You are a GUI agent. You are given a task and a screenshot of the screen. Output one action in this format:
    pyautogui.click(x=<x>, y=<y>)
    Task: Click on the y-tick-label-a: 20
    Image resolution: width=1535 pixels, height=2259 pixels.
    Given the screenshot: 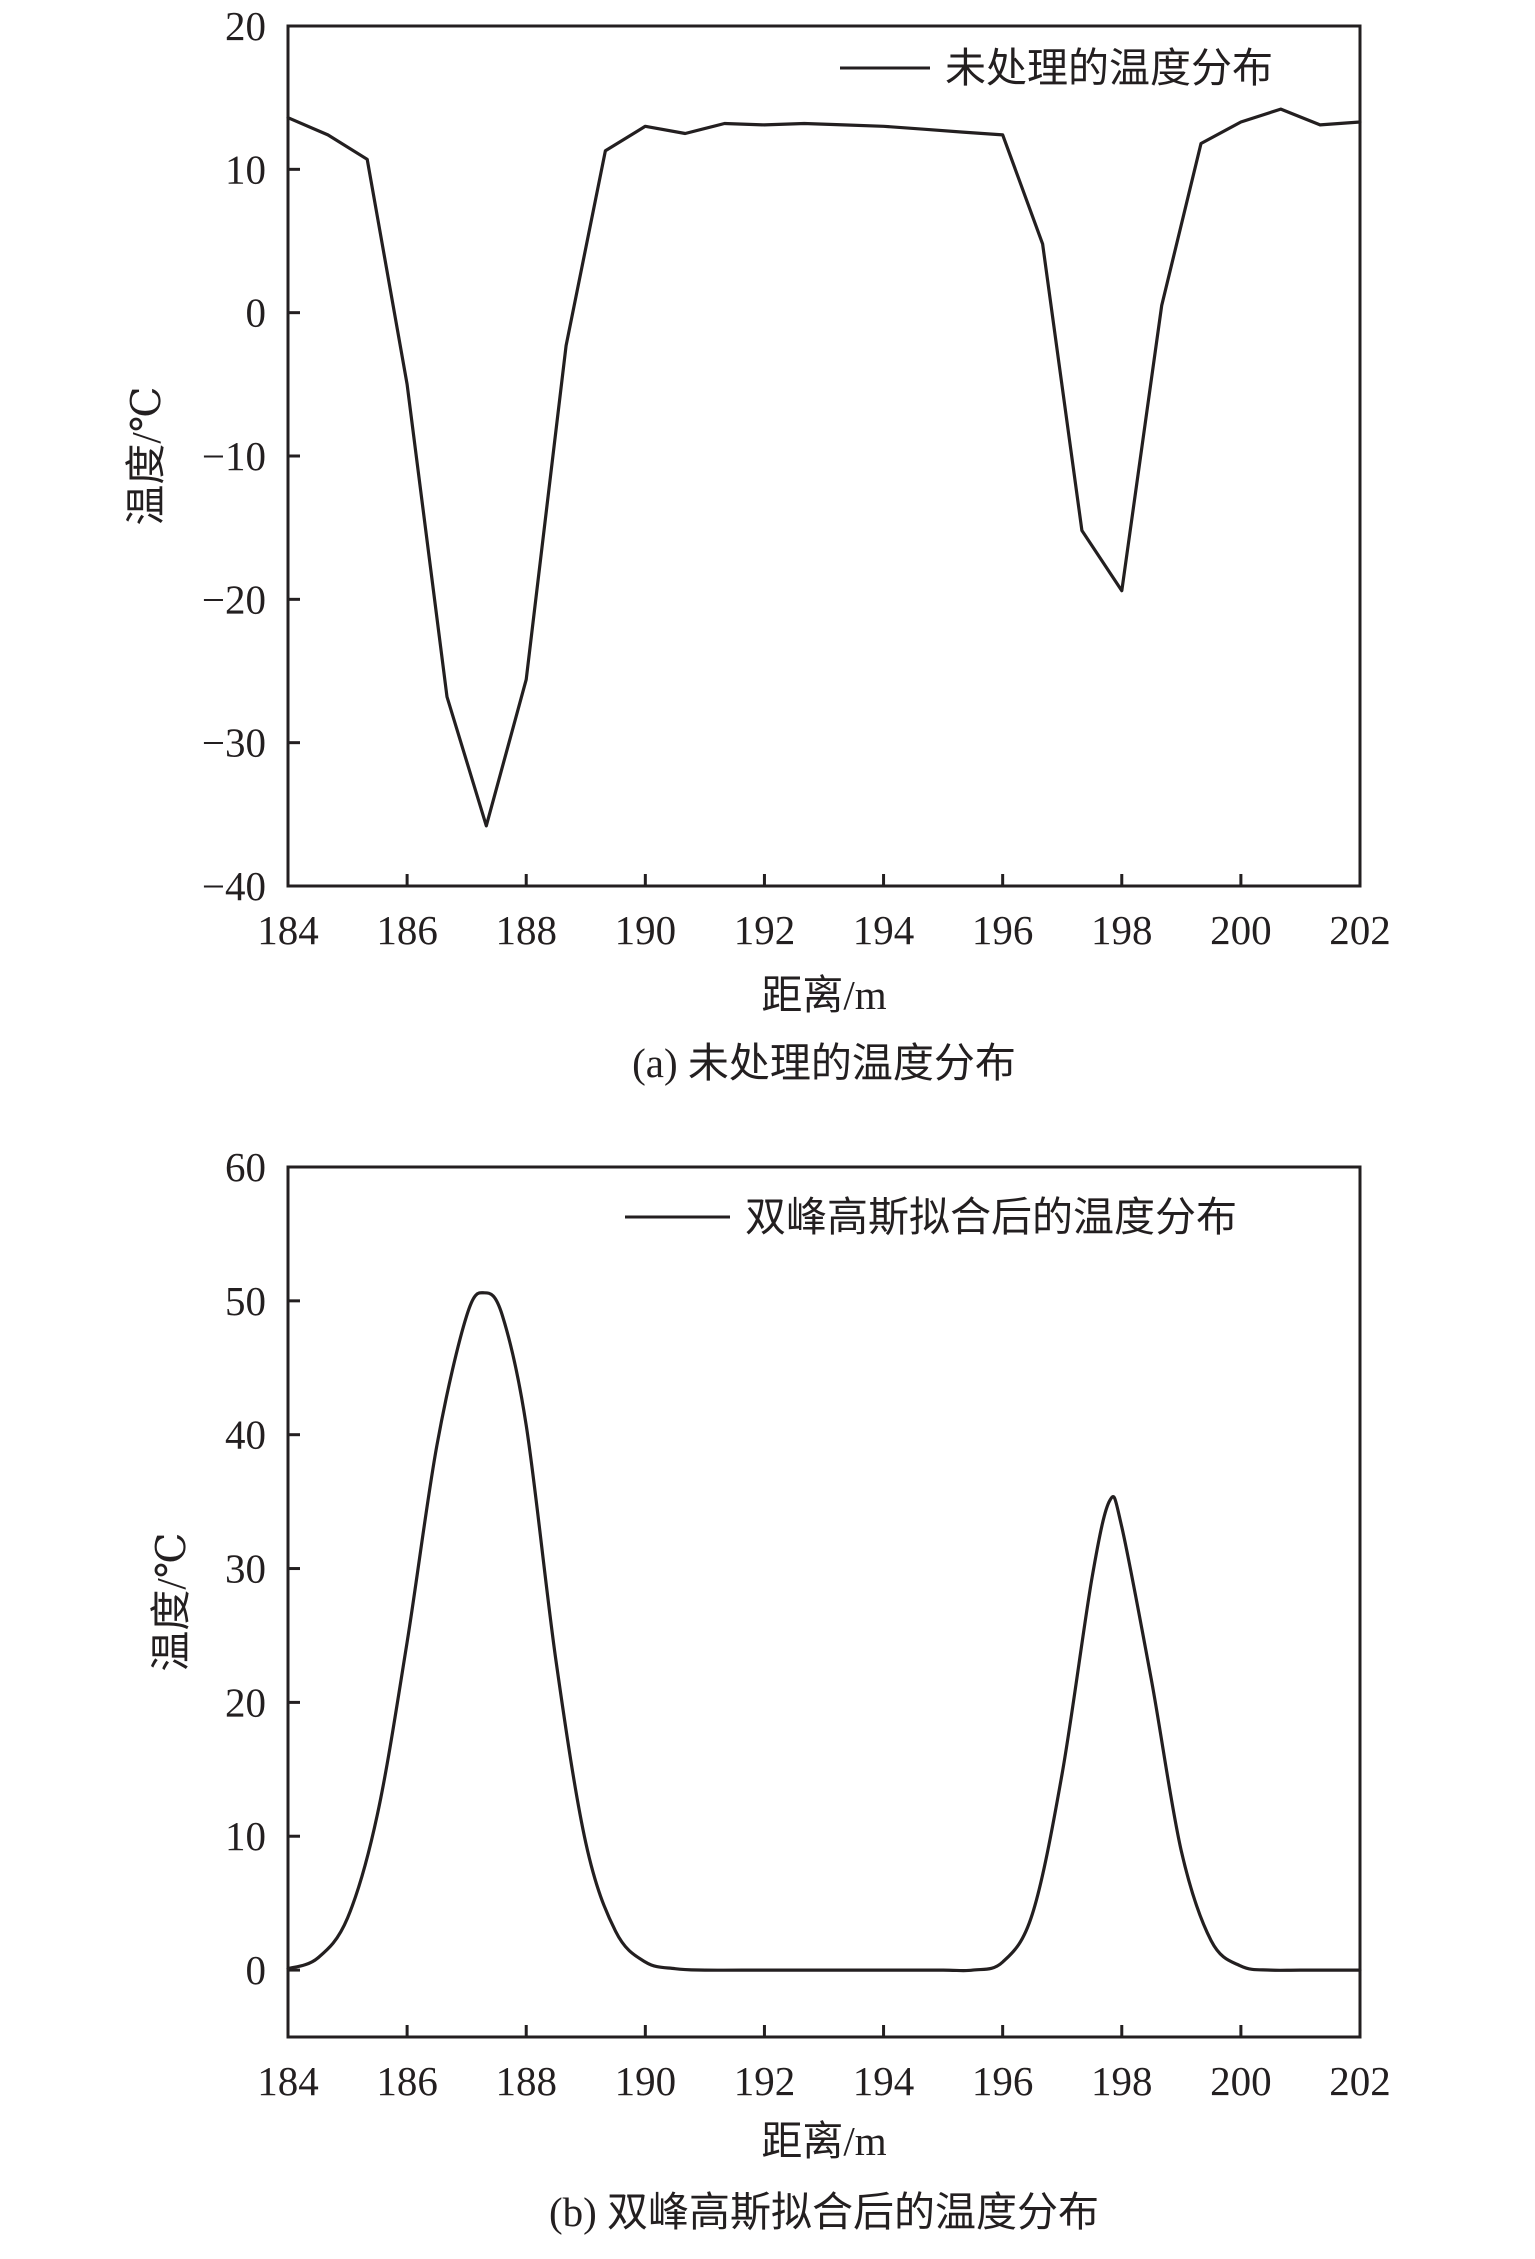 What is the action you would take?
    pyautogui.click(x=245, y=26)
    